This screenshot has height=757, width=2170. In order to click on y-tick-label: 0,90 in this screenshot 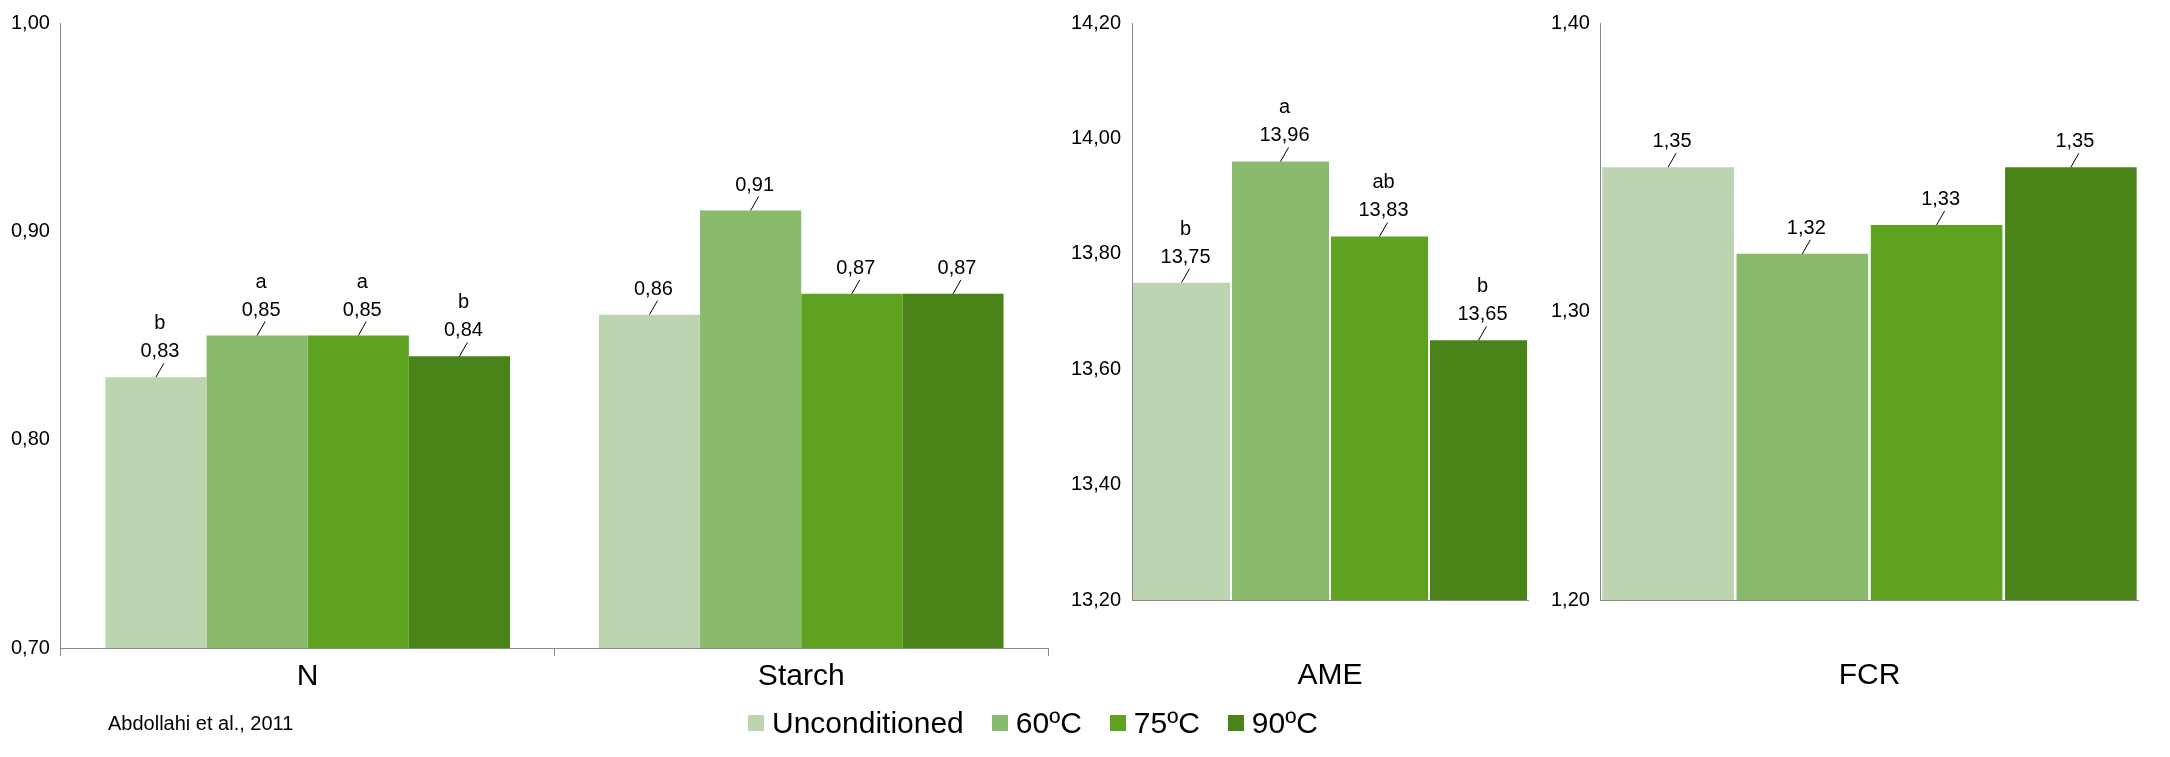, I will do `click(30, 229)`.